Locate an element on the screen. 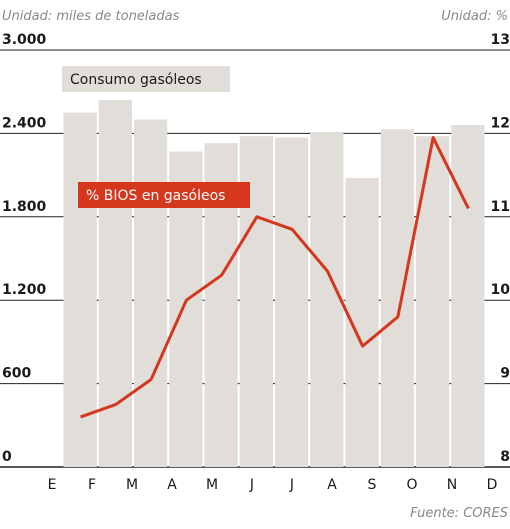  y-tick-label: 3.000 is located at coordinates (24, 40).